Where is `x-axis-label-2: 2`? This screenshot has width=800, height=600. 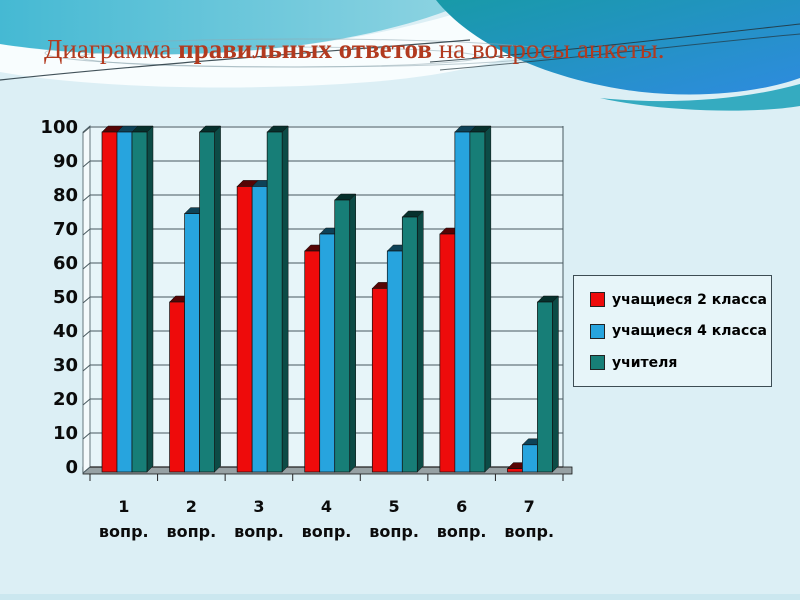
x-axis-label-2: 2 is located at coordinates (191, 506).